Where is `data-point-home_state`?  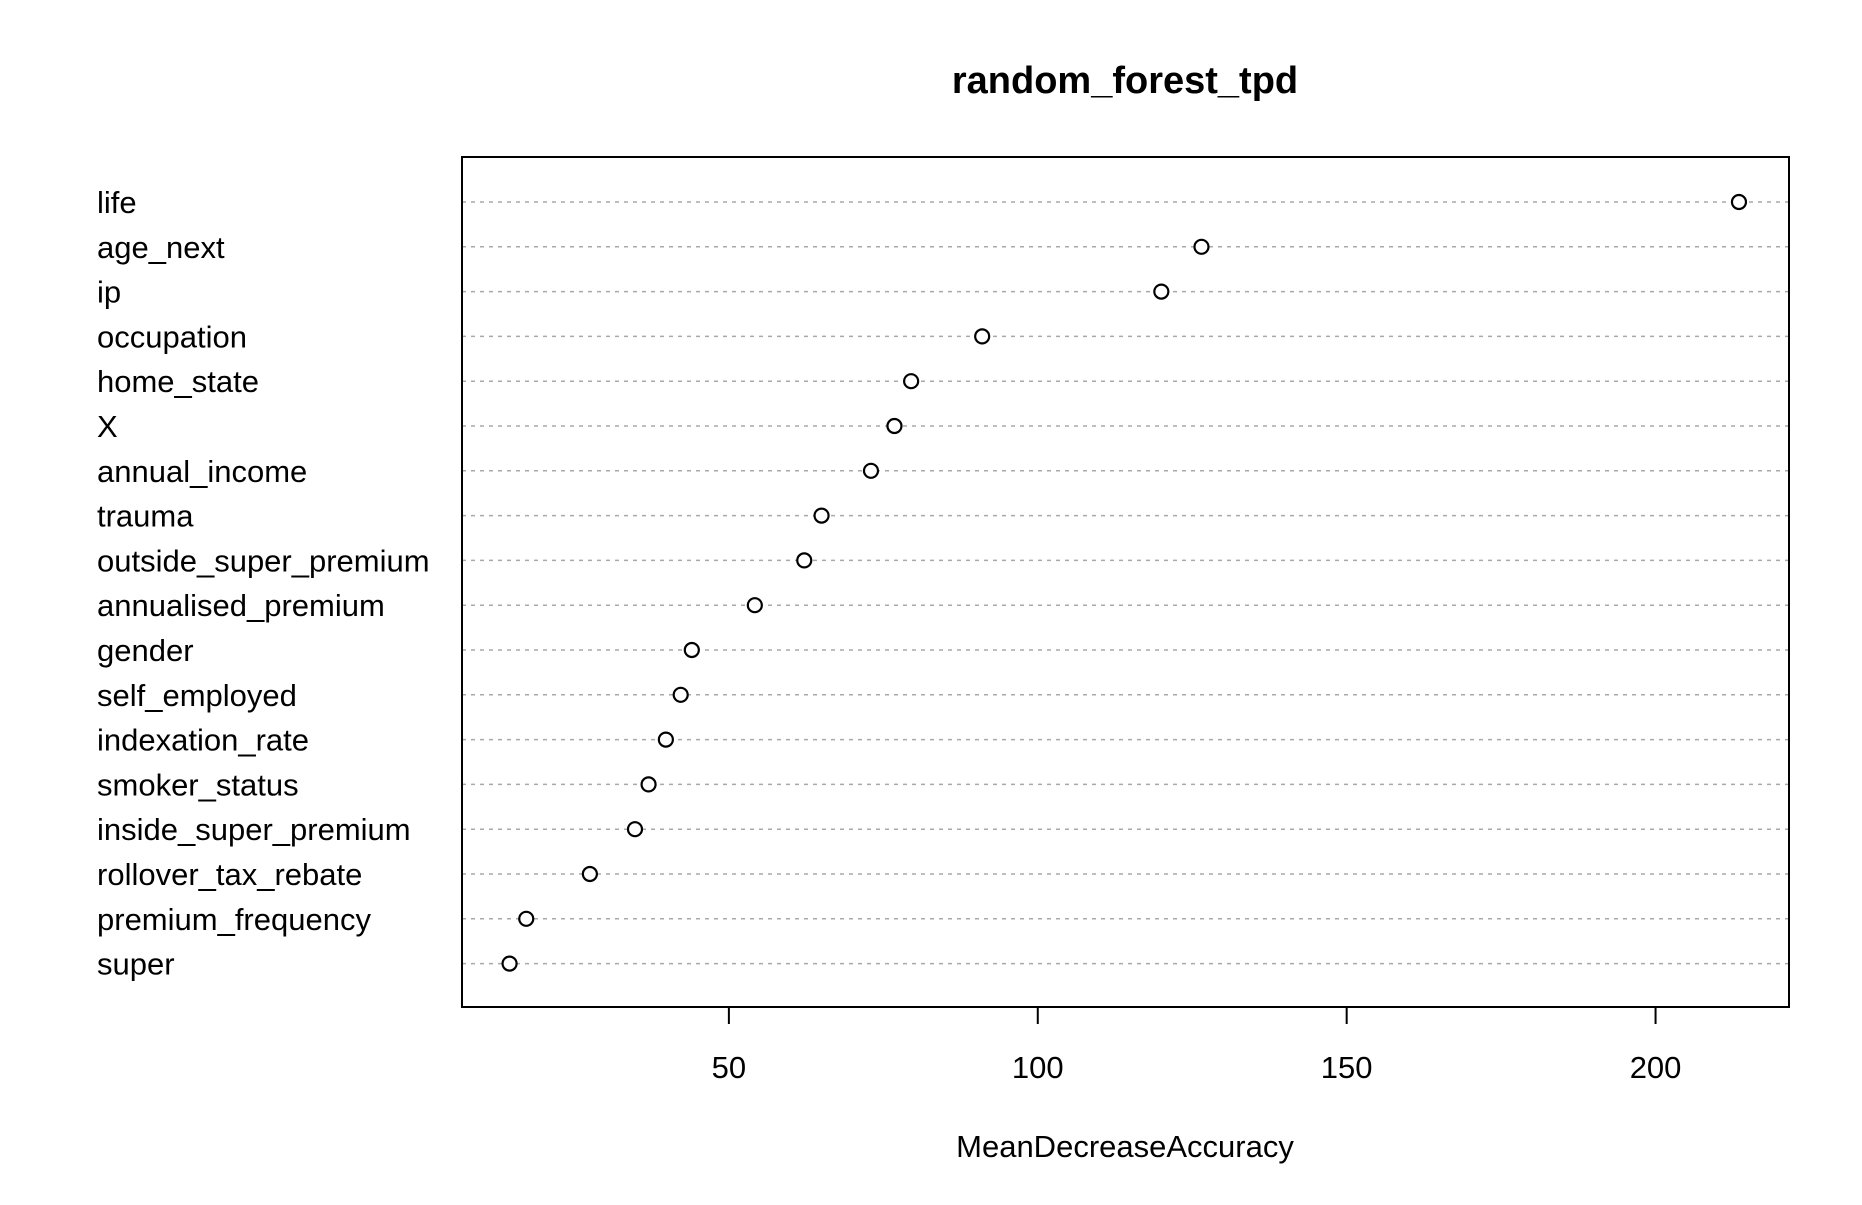 data-point-home_state is located at coordinates (911, 381).